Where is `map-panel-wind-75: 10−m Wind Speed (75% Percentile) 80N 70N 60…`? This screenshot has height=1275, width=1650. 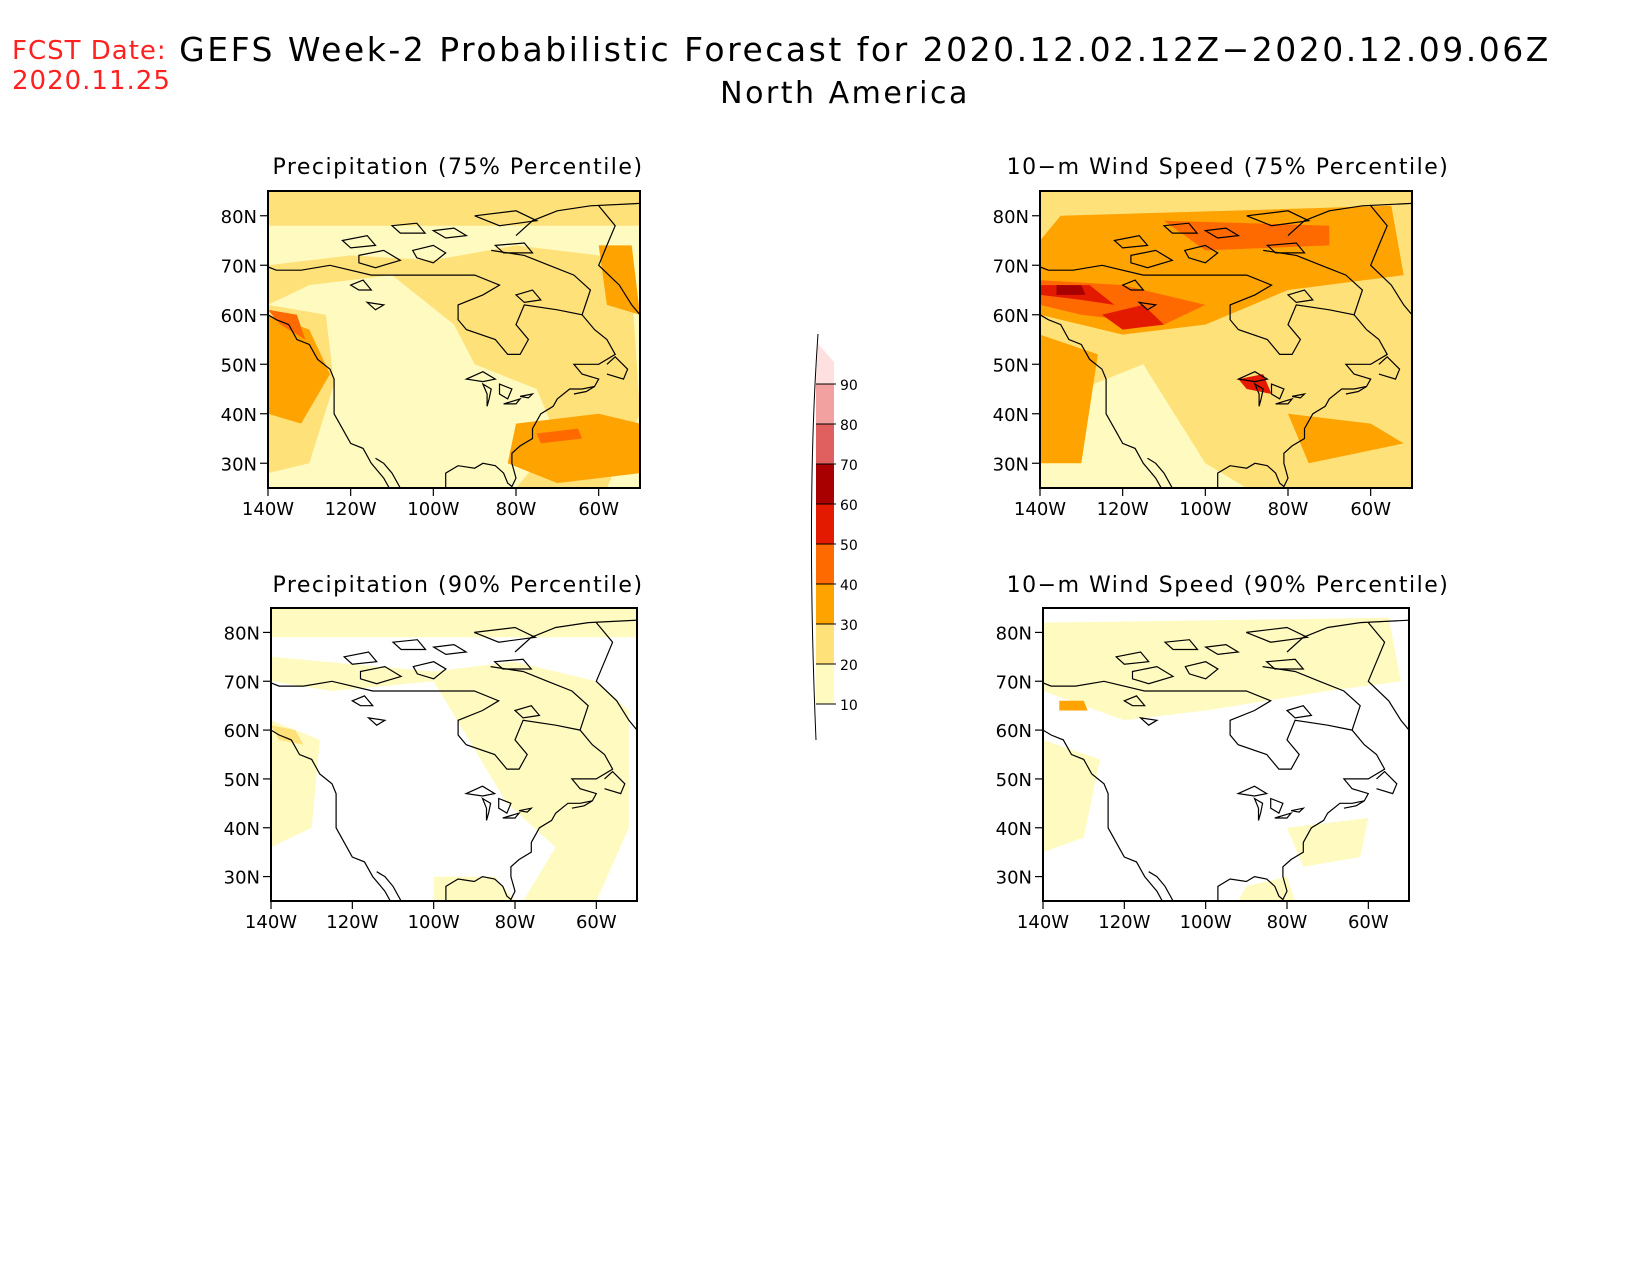
map-panel-wind-75: 10−m Wind Speed (75% Percentile) 80N 70N 60… is located at coordinates (1220, 337).